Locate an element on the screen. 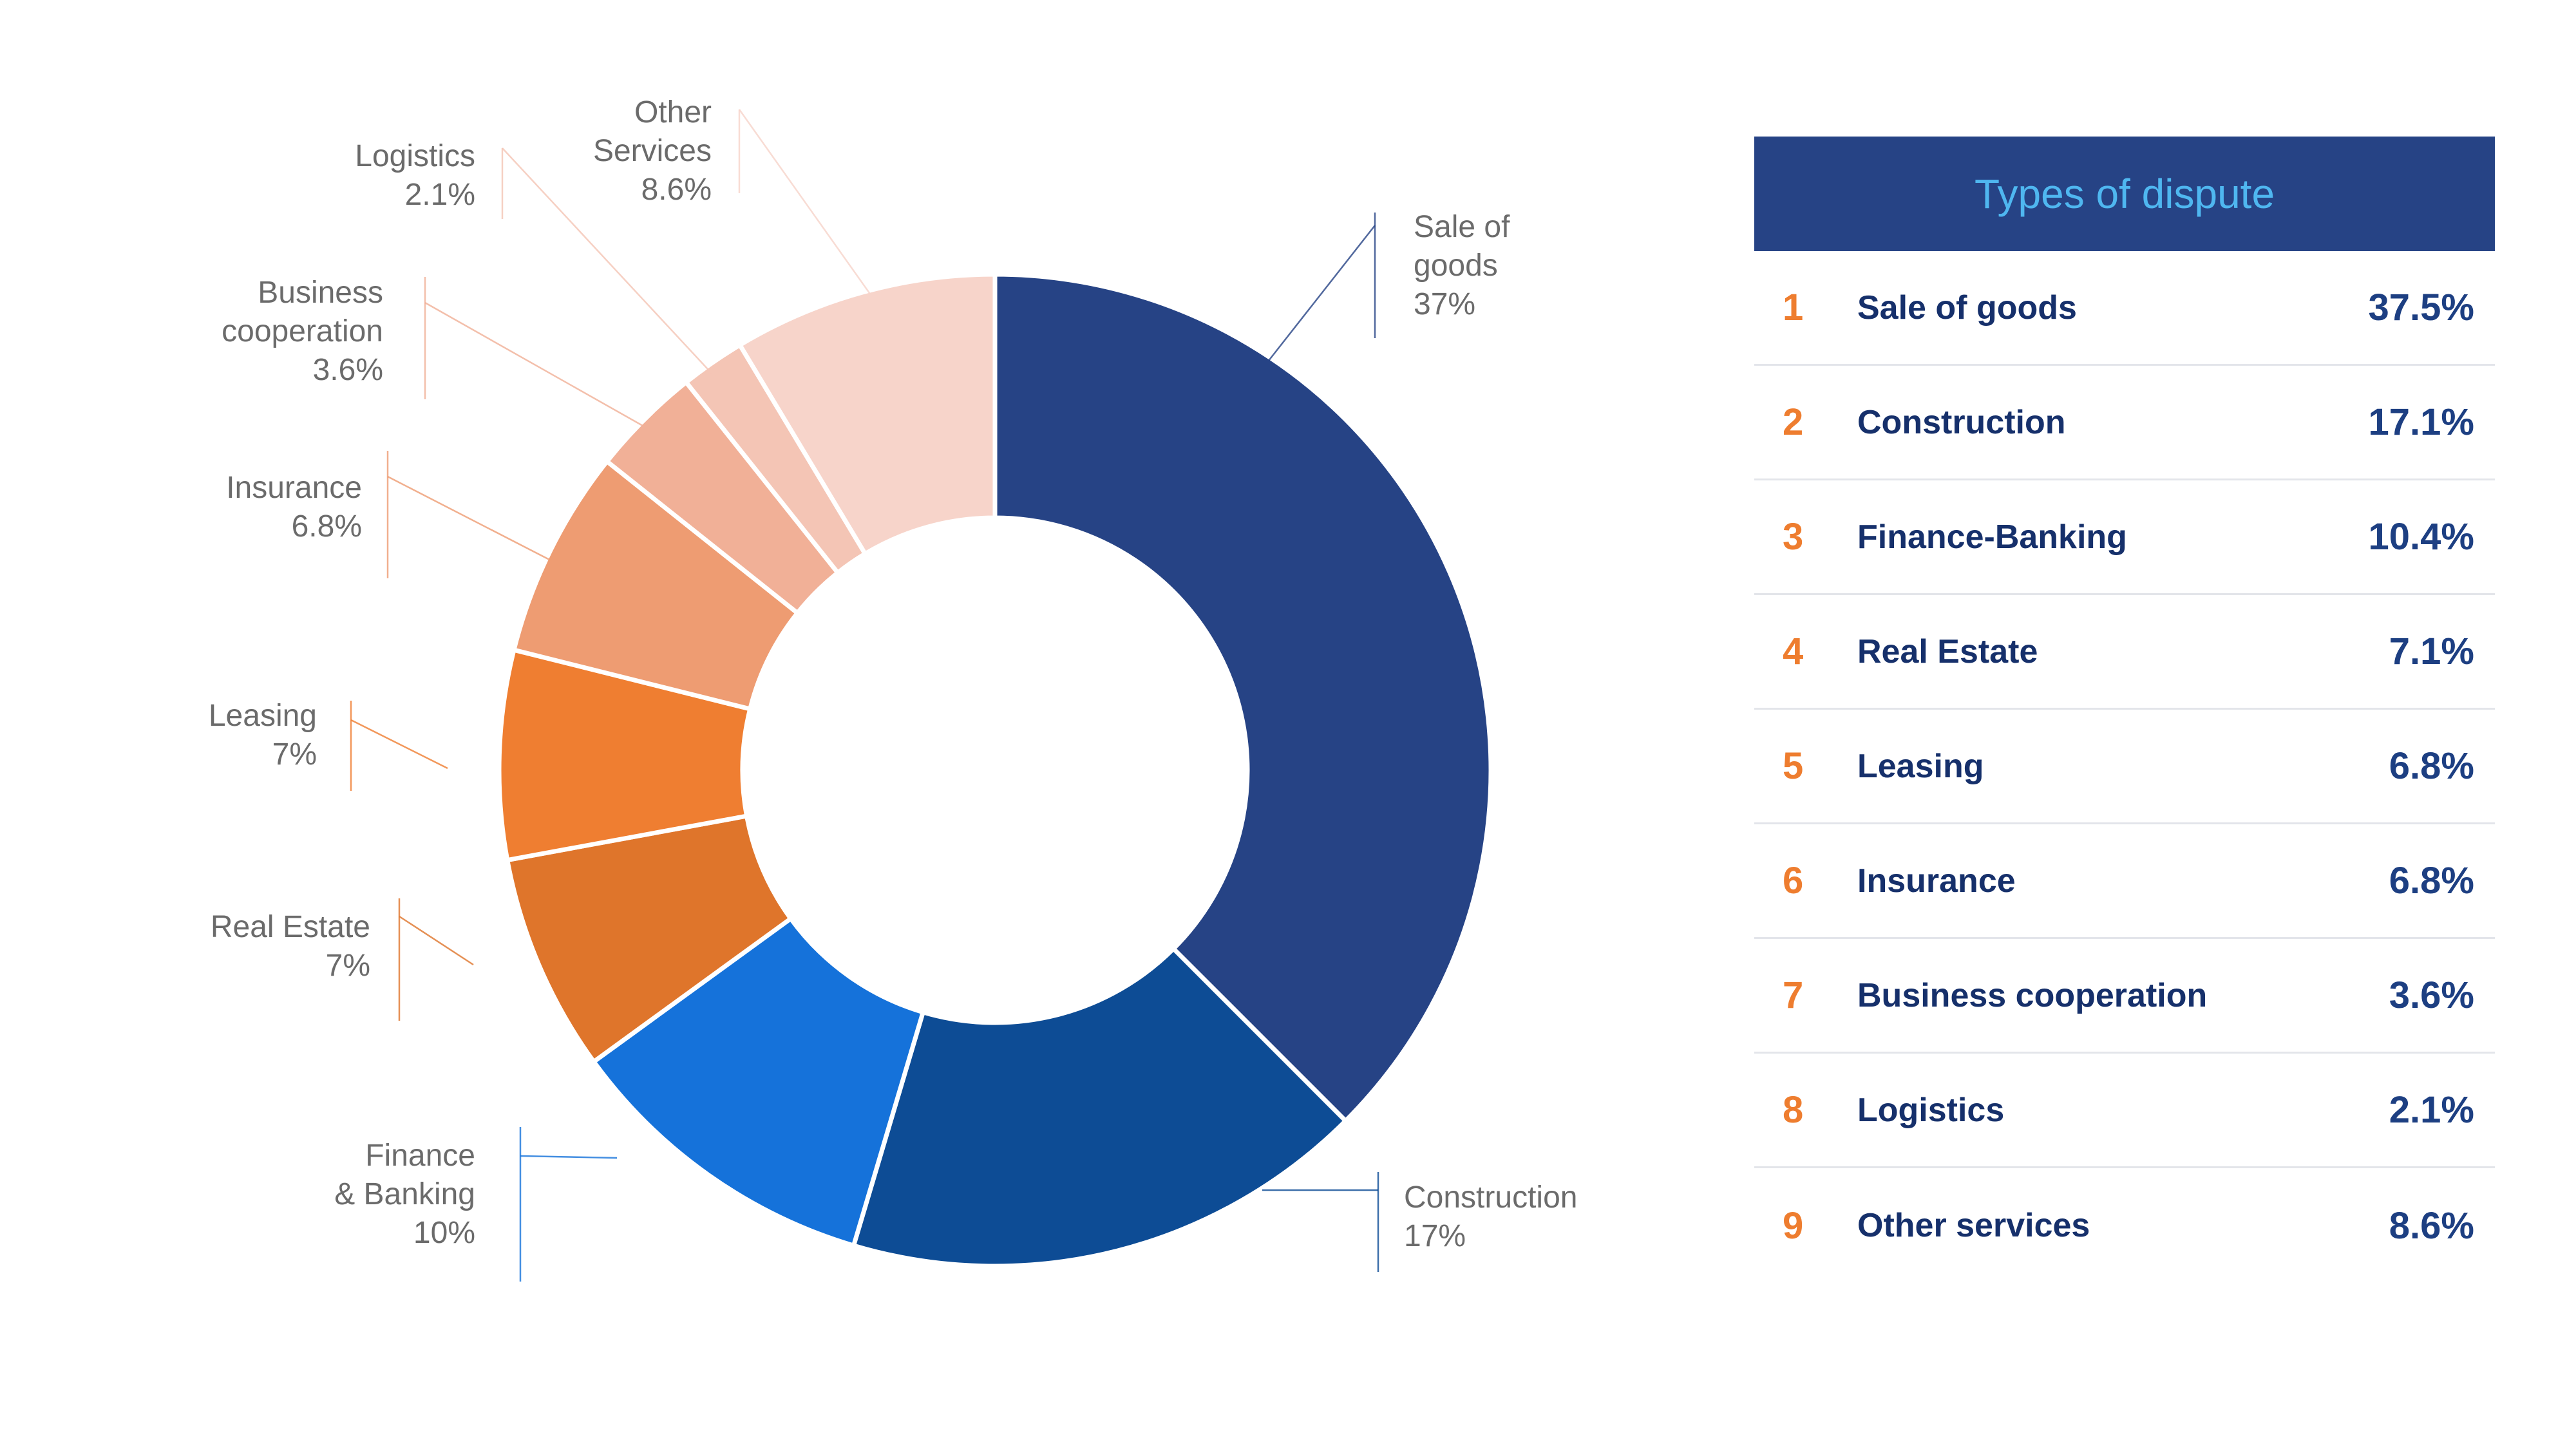 The height and width of the screenshot is (1449, 2576). slice-name-label-4: Real Estate is located at coordinates (290, 927).